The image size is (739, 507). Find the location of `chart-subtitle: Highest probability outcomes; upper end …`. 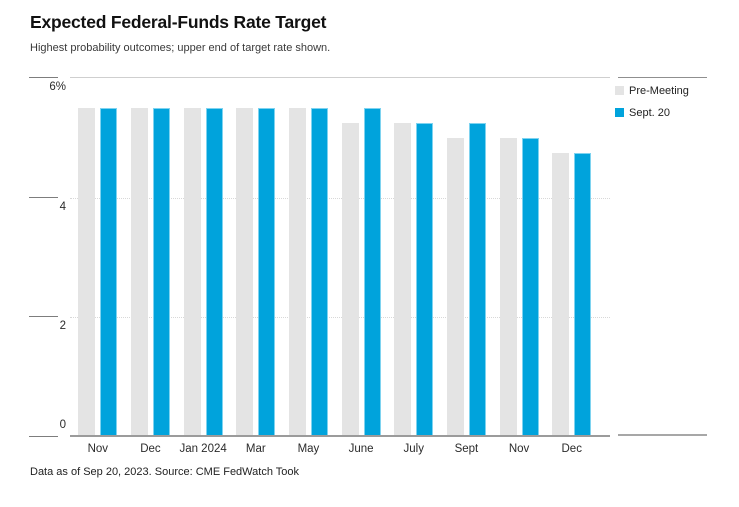

chart-subtitle: Highest probability outcomes; upper end … is located at coordinates (180, 48).